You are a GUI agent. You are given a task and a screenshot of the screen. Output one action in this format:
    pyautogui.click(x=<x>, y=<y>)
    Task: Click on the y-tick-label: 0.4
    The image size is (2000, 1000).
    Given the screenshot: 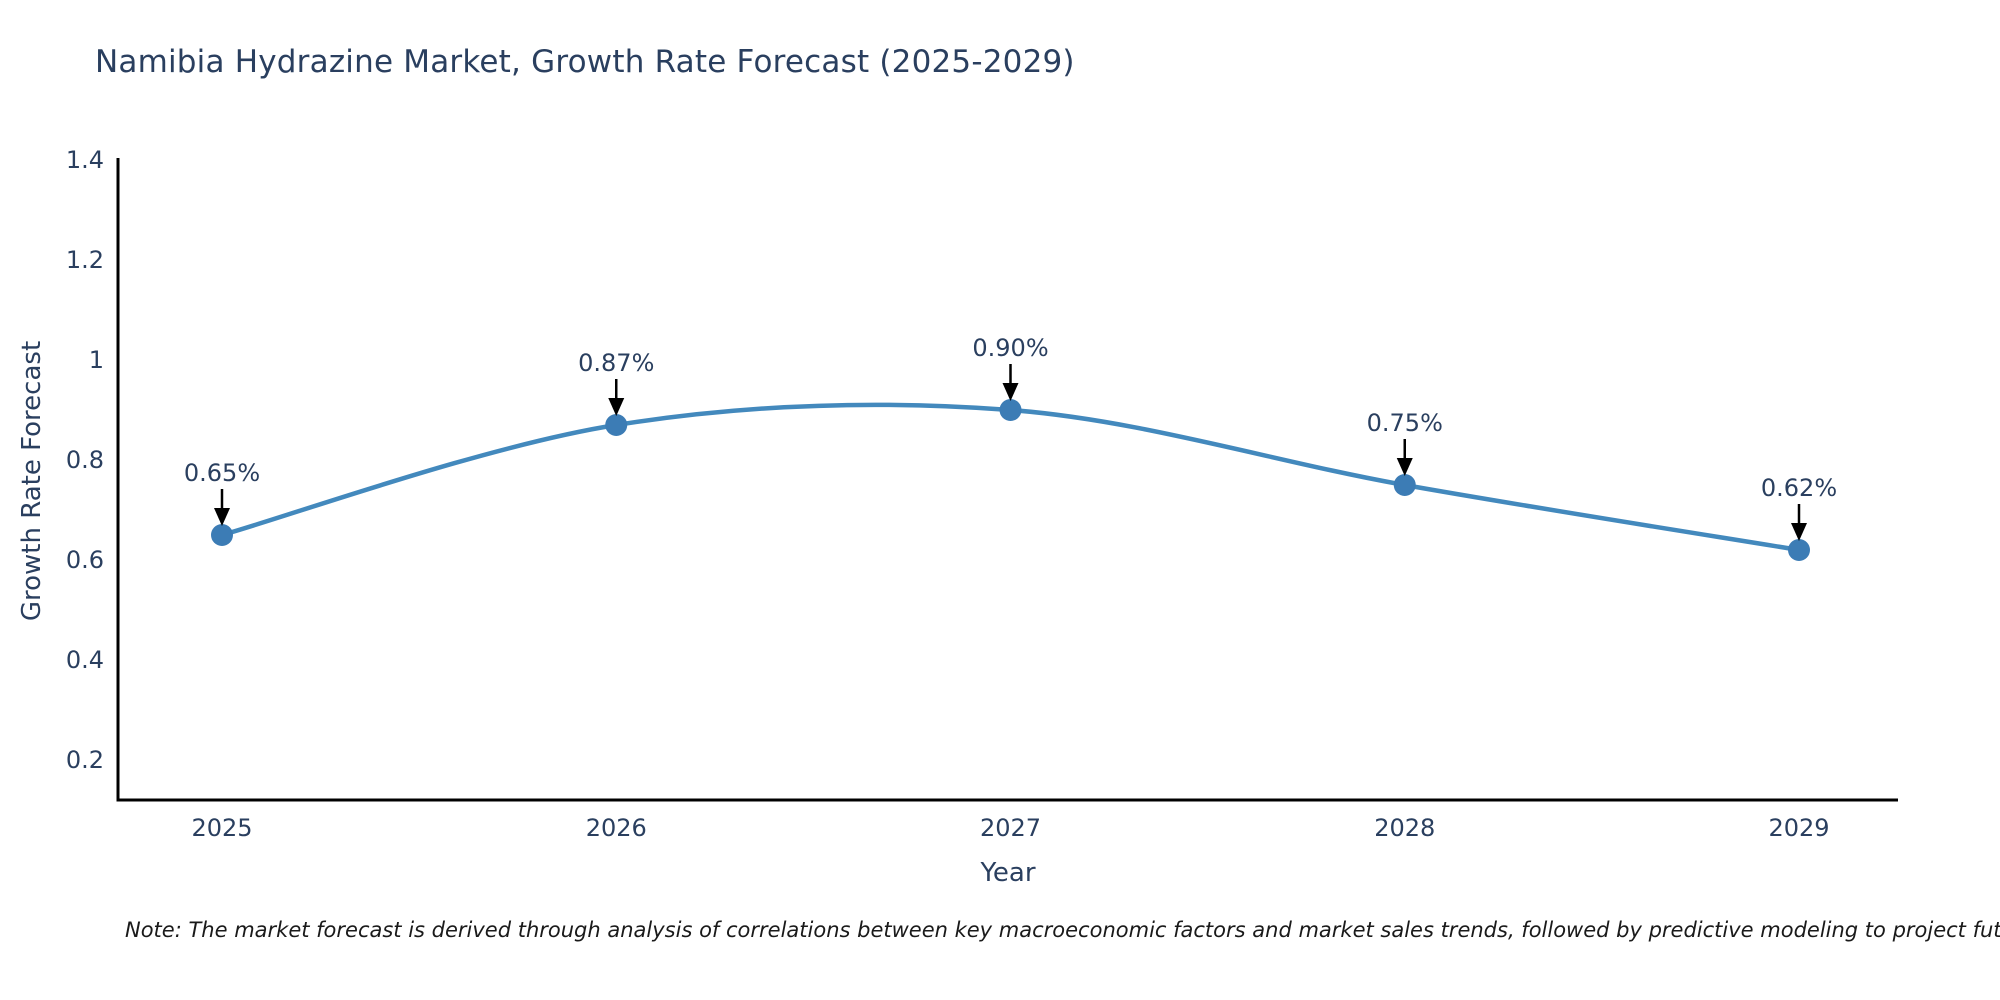 What is the action you would take?
    pyautogui.click(x=85, y=660)
    